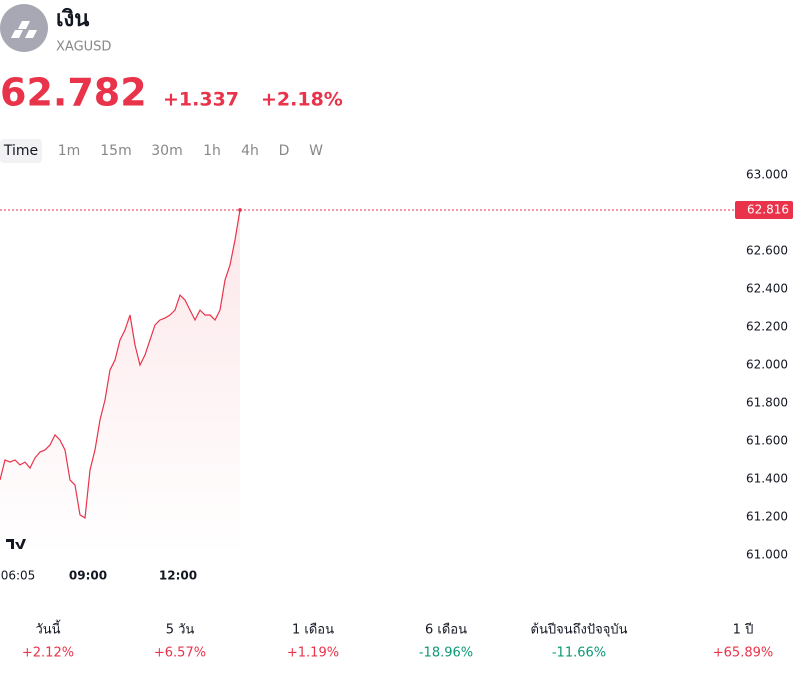  Describe the element at coordinates (313, 630) in the screenshot. I see `period-label: 1 เดือน` at that location.